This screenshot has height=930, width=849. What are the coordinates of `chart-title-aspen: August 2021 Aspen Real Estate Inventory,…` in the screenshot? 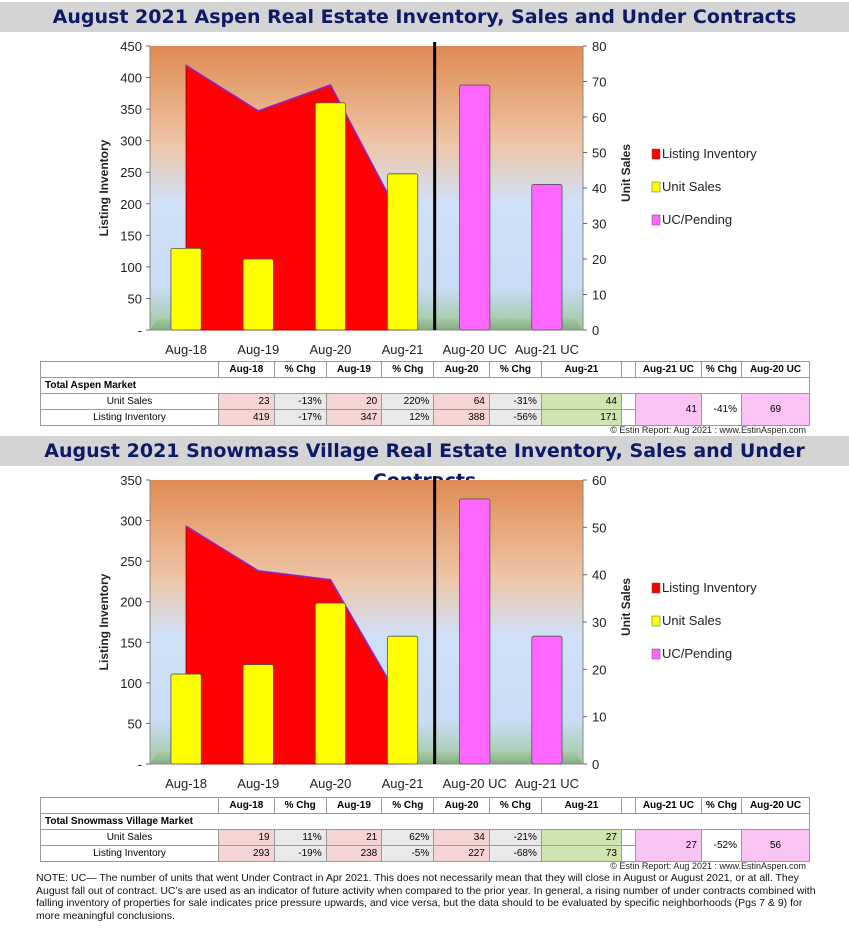 It's located at (424, 17).